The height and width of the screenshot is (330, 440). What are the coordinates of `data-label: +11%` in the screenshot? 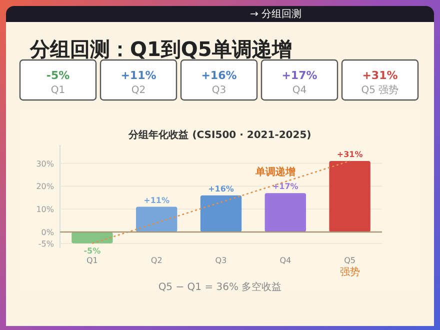 It's located at (157, 200).